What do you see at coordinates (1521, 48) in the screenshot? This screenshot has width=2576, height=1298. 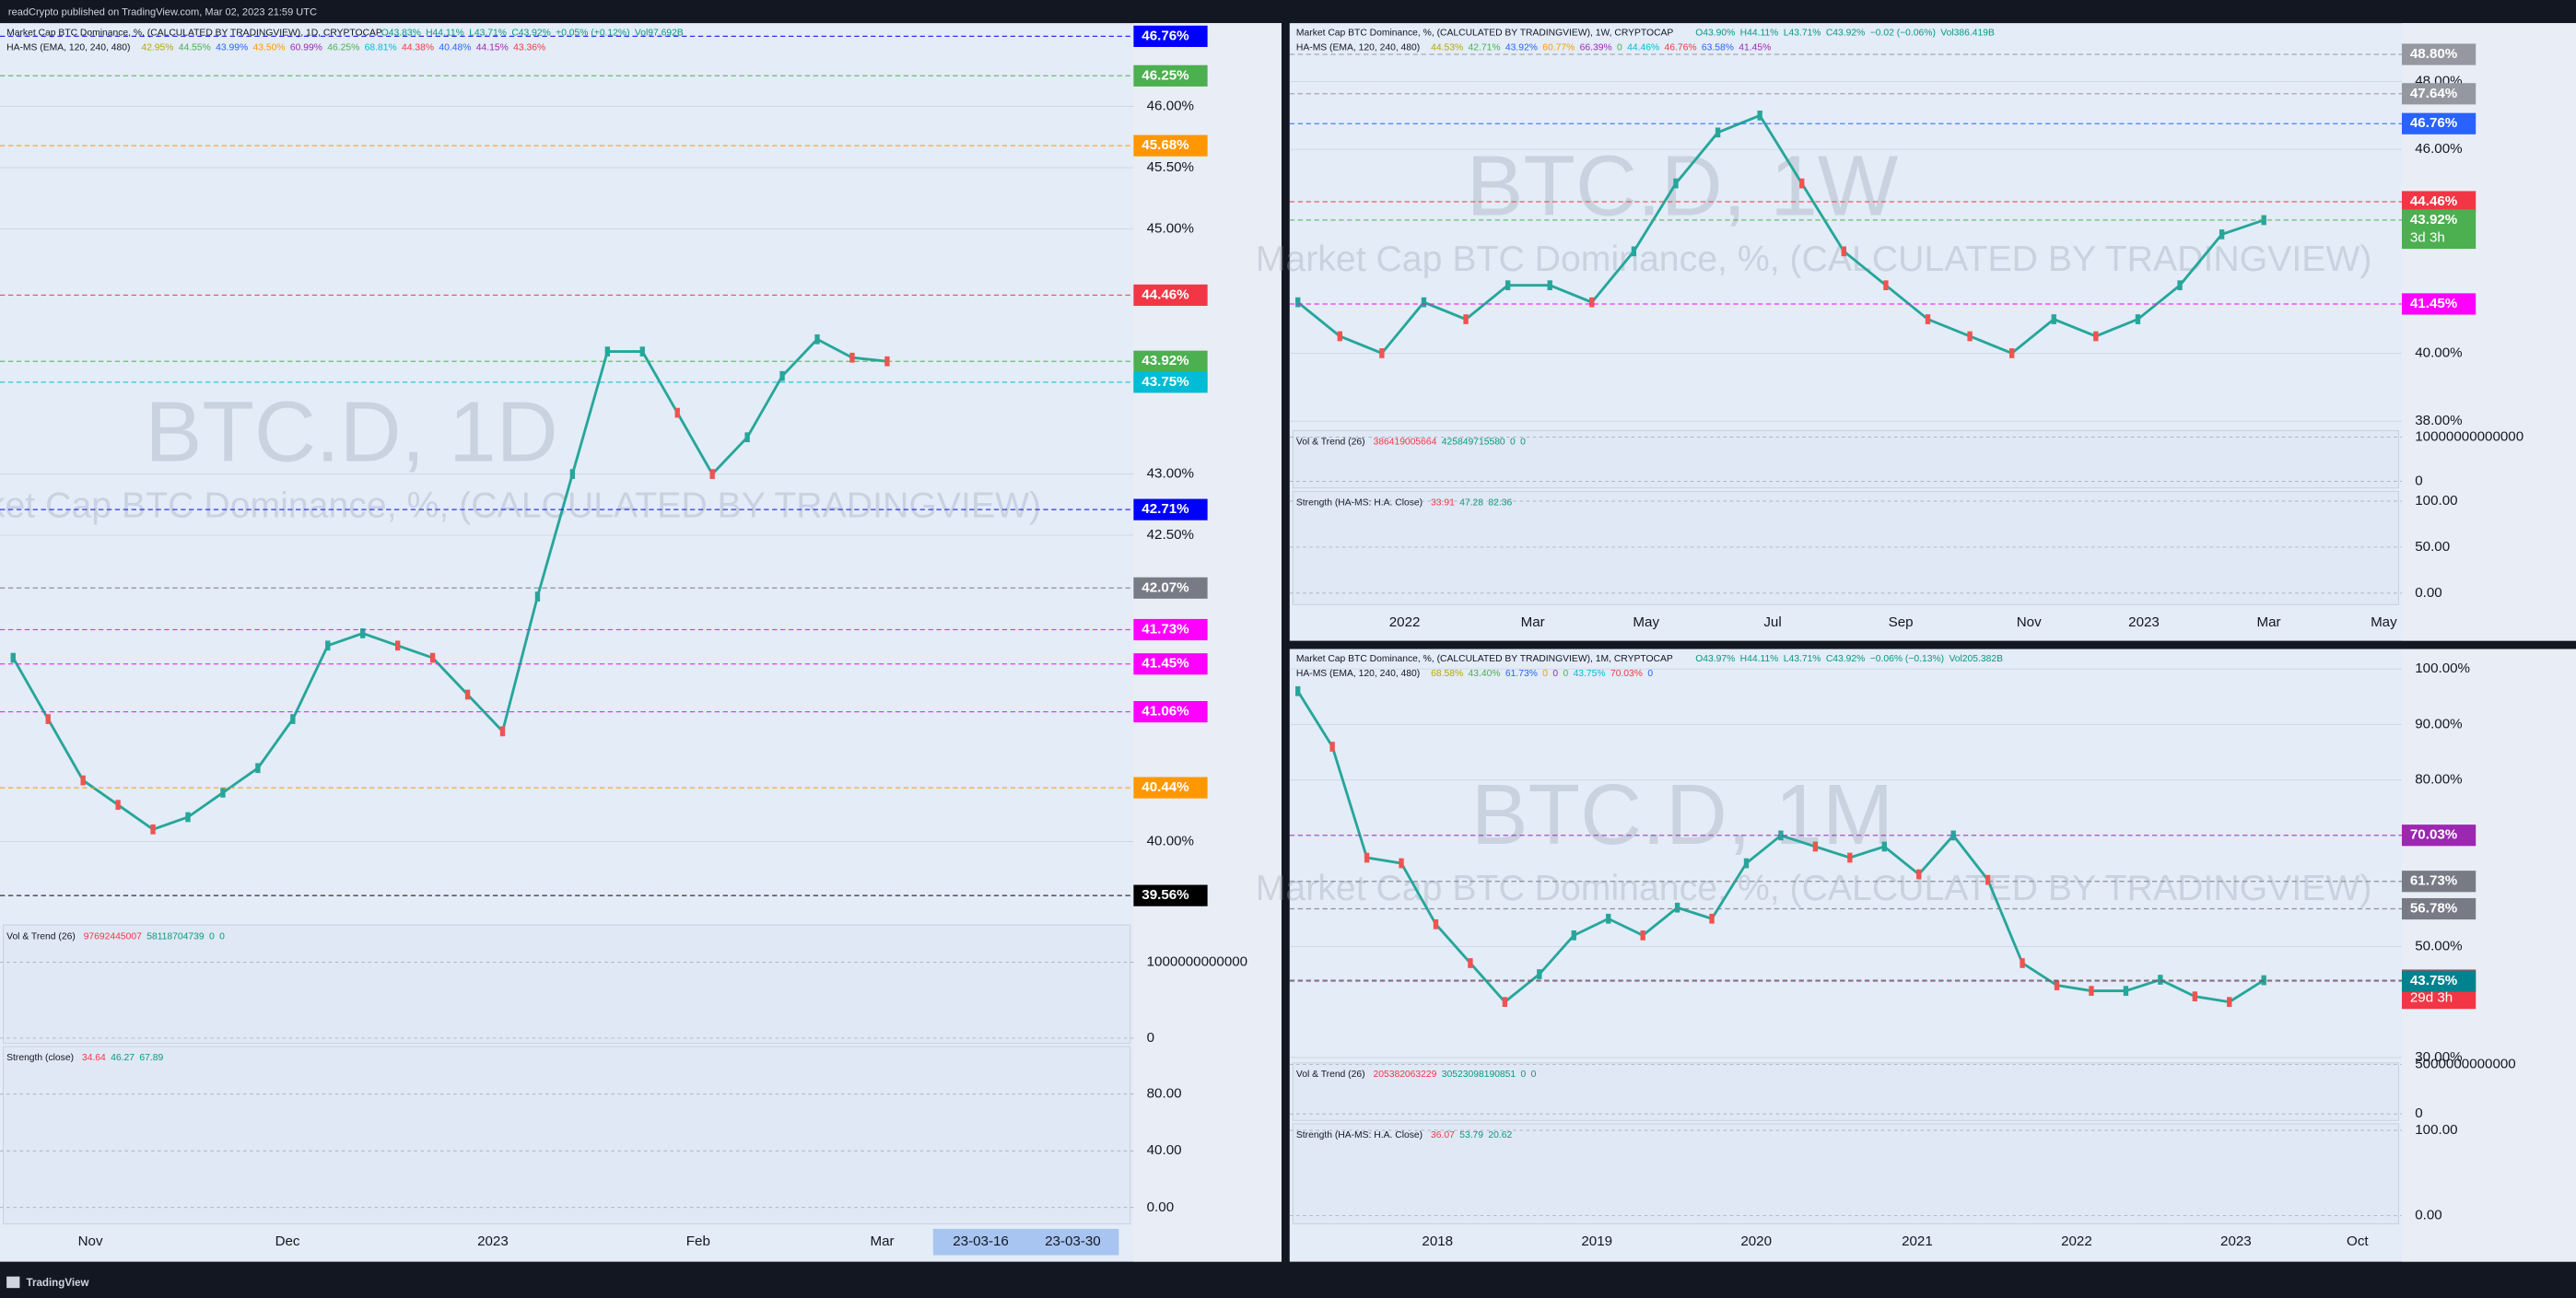 I see `indicator-value: 43.92%` at bounding box center [1521, 48].